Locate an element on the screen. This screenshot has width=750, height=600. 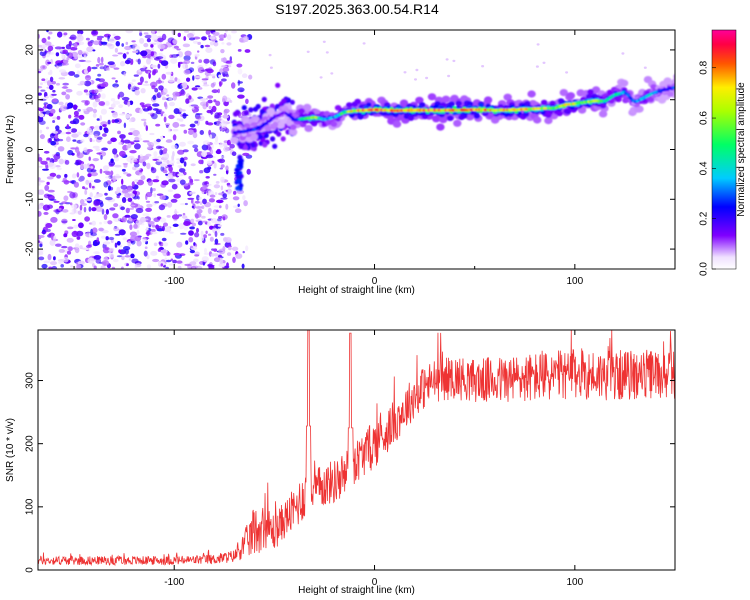
spectrogram-x-axis-label: Height of straight line (km) is located at coordinates (356, 290).